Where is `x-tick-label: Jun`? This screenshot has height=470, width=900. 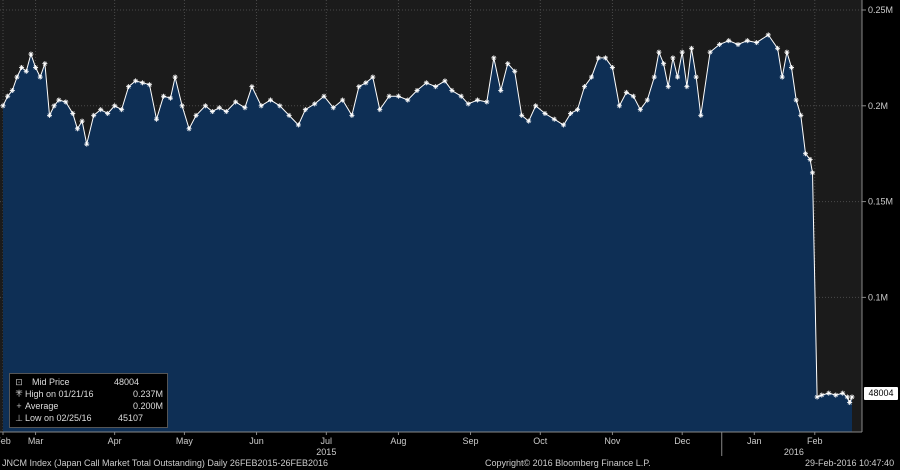 x-tick-label: Jun is located at coordinates (256, 441).